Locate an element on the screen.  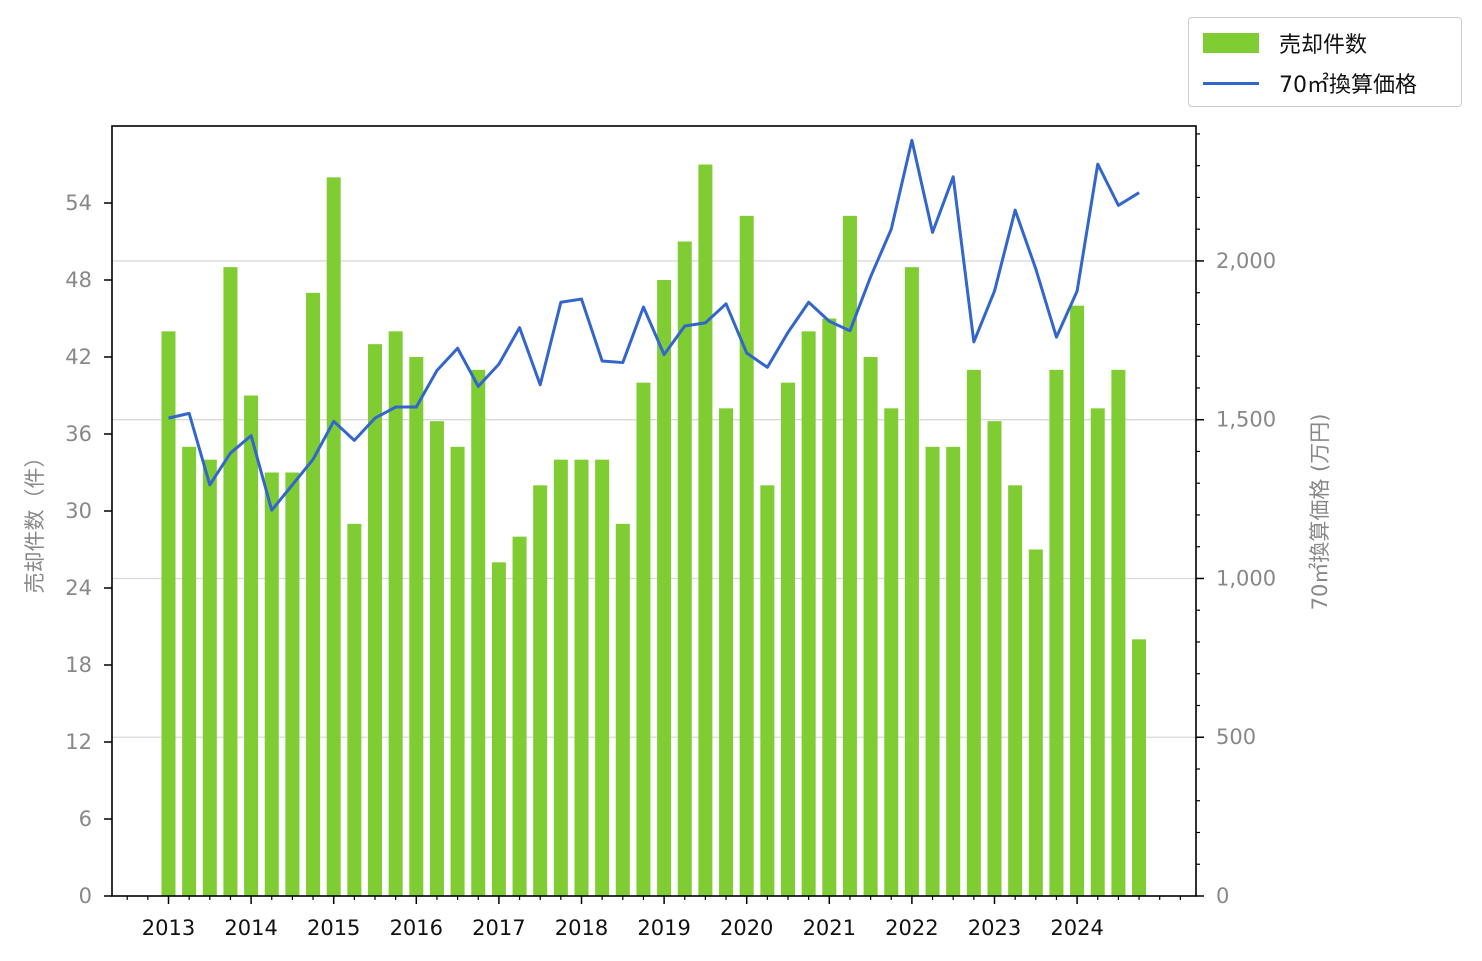
left-axis: 0 6 12 18 24 30 36 42 48 54 is located at coordinates (88, 549).